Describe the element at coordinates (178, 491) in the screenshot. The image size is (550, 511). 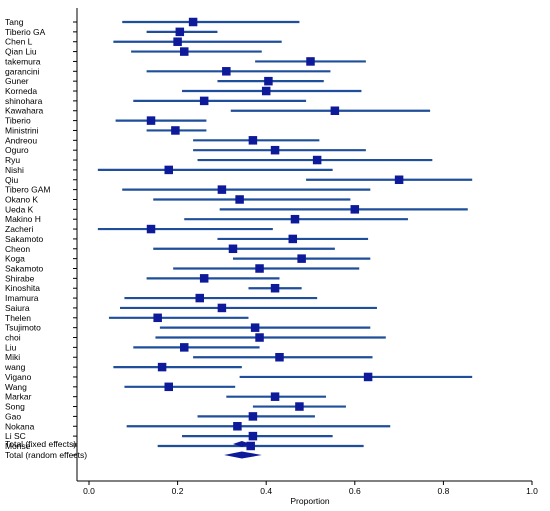
I see `x-tick-label: 0.2` at that location.